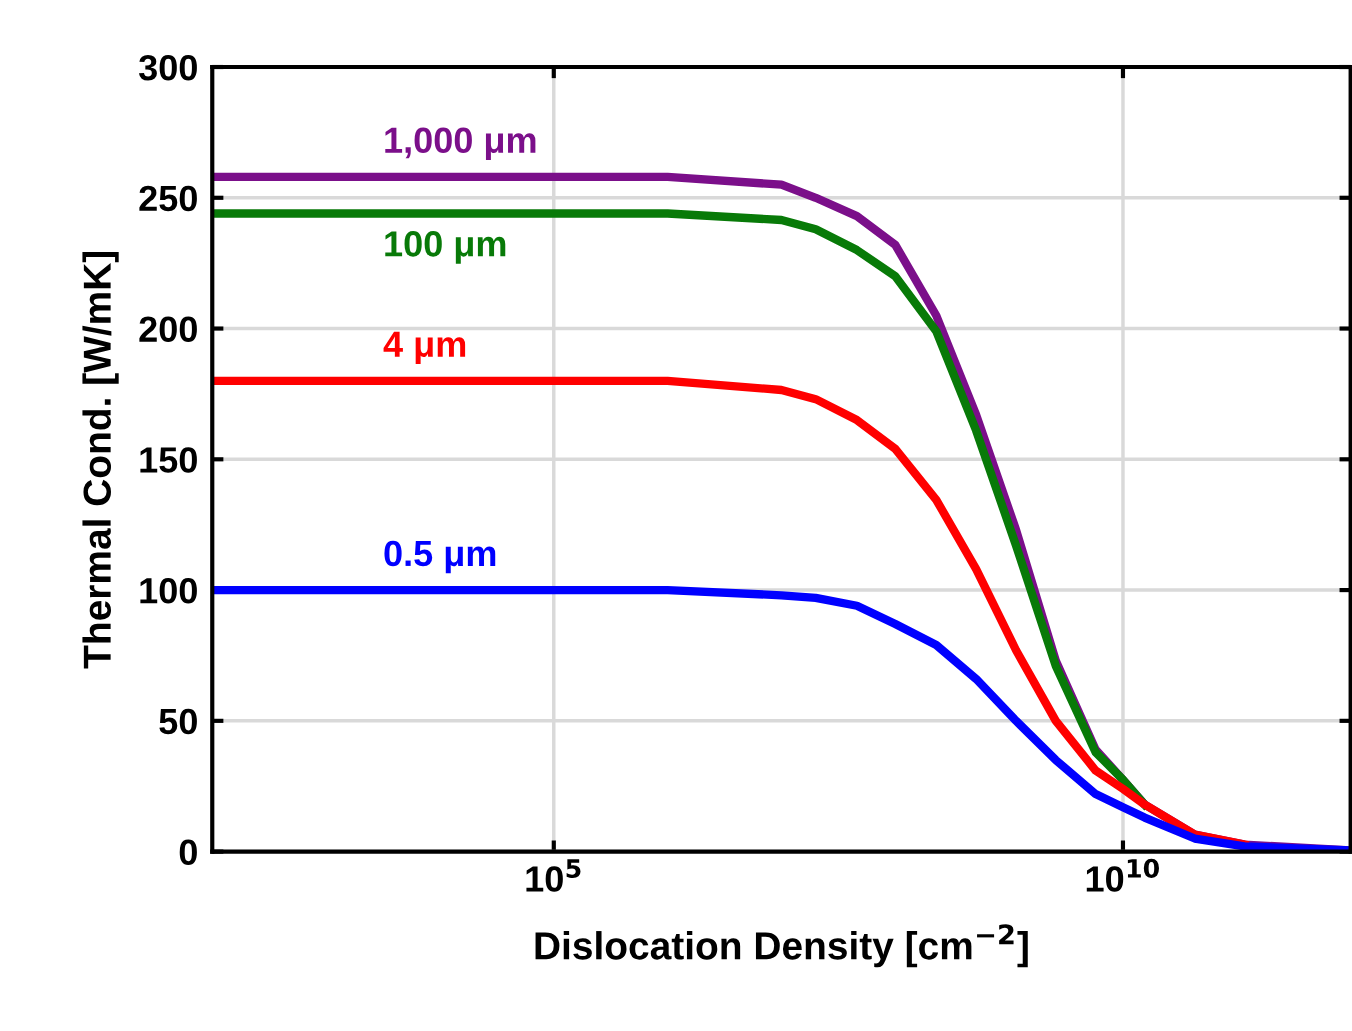 The image size is (1352, 1031). What do you see at coordinates (188, 852) in the screenshot?
I see `y-tick-label: 0` at bounding box center [188, 852].